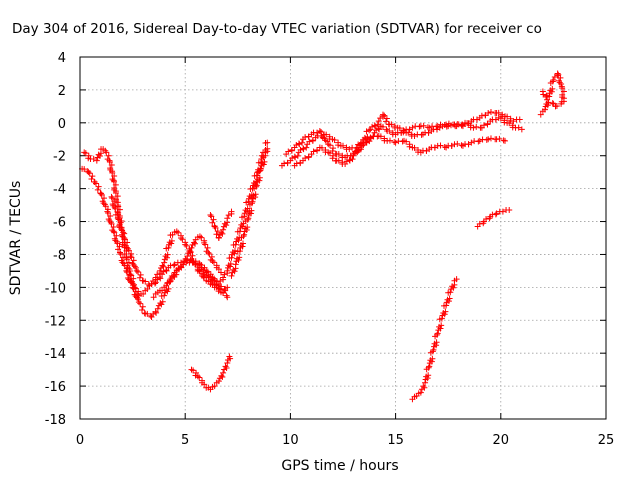  Describe the element at coordinates (16, 238) in the screenshot. I see `y-axis-label: SDTVAR / TECUs` at that location.